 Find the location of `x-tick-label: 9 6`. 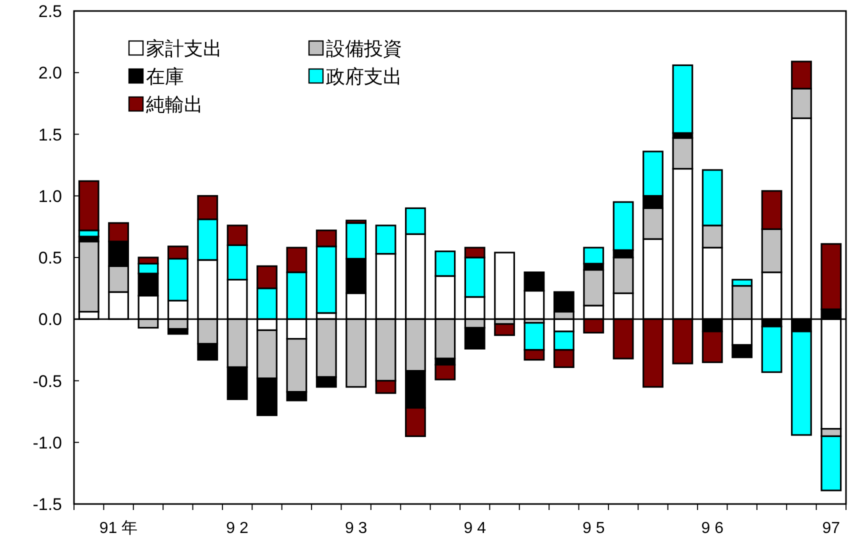

x-tick-label: 9 6 is located at coordinates (712, 528).